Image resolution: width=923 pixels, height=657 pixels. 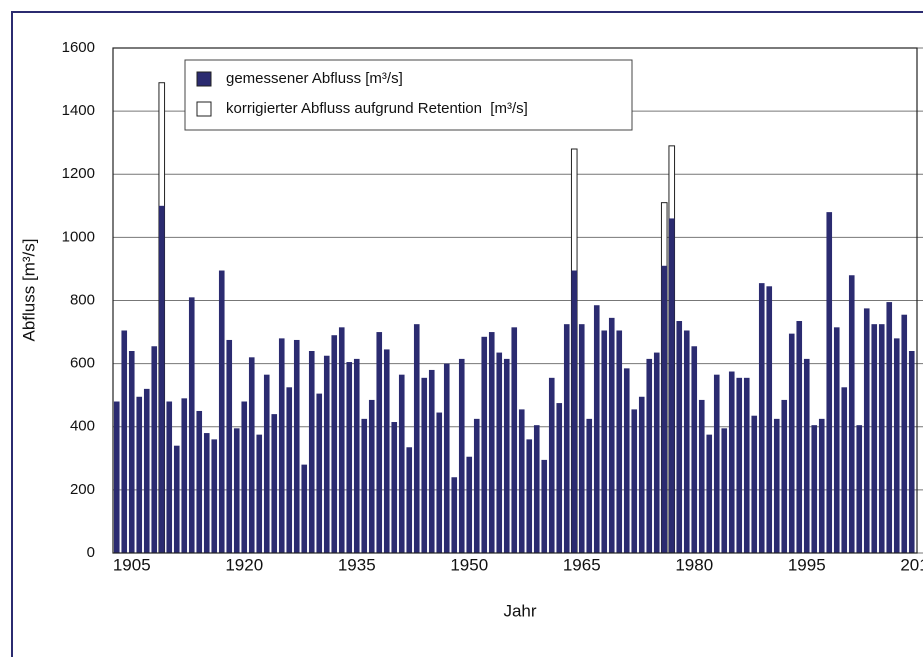 I want to click on y-tick-label: 600, so click(x=82, y=363).